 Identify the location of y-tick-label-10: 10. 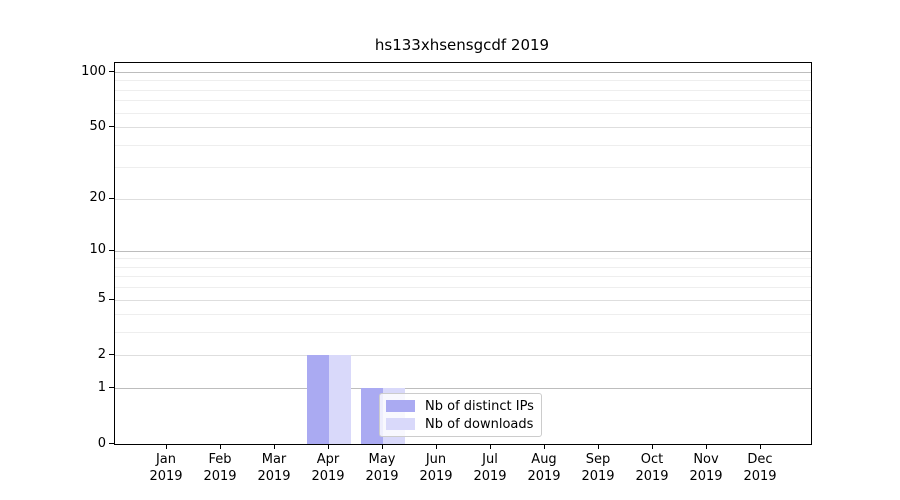
(97, 250).